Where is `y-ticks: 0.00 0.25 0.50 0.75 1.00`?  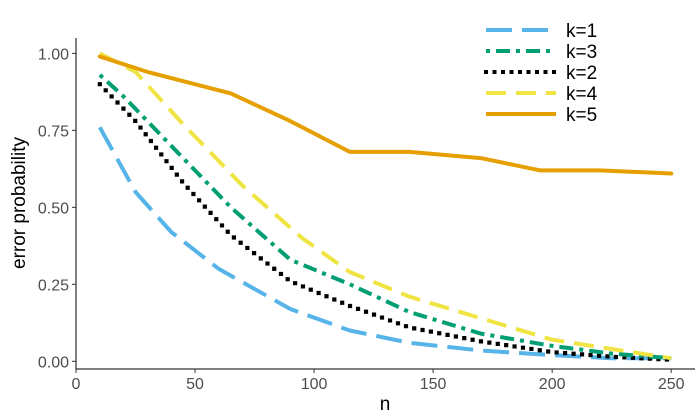
y-ticks: 0.00 0.25 0.50 0.75 1.00 is located at coordinates (57, 208).